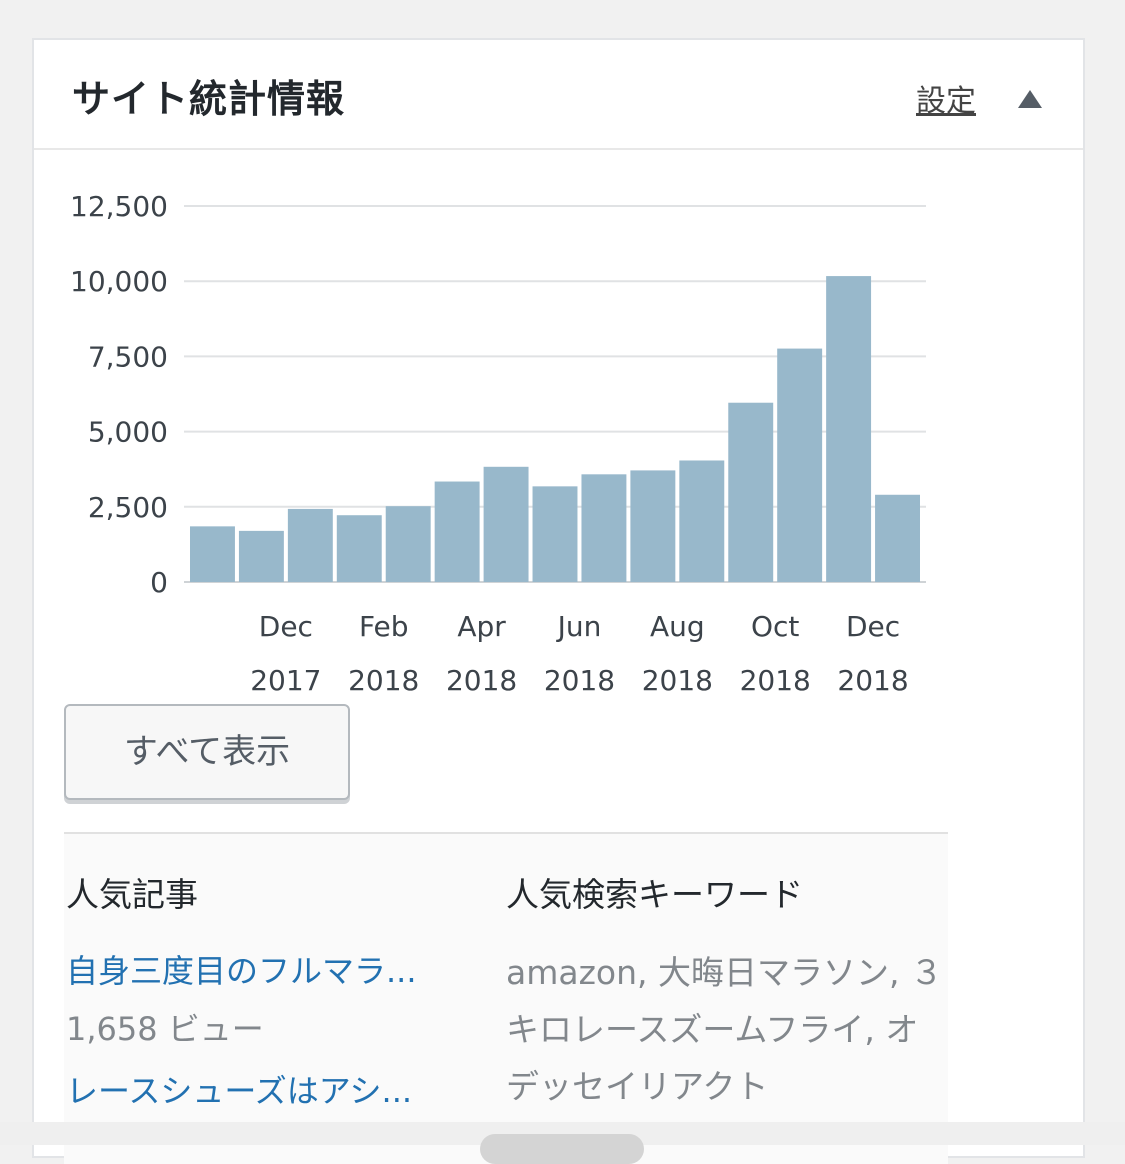  What do you see at coordinates (159, 582) in the screenshot?
I see `y-tick-label: 0` at bounding box center [159, 582].